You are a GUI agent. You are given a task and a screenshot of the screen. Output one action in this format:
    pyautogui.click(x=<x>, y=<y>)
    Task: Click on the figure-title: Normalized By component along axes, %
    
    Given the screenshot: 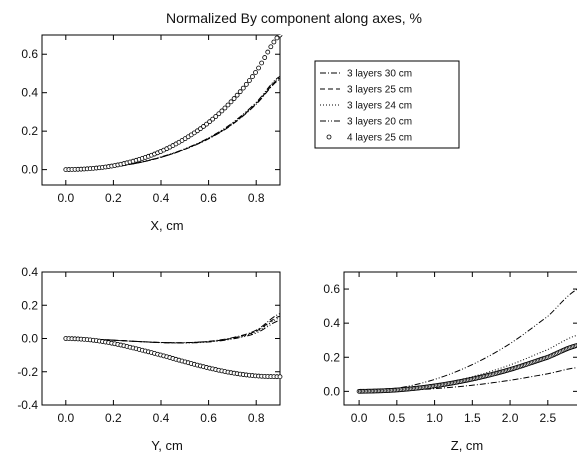 What is the action you would take?
    pyautogui.click(x=294, y=18)
    